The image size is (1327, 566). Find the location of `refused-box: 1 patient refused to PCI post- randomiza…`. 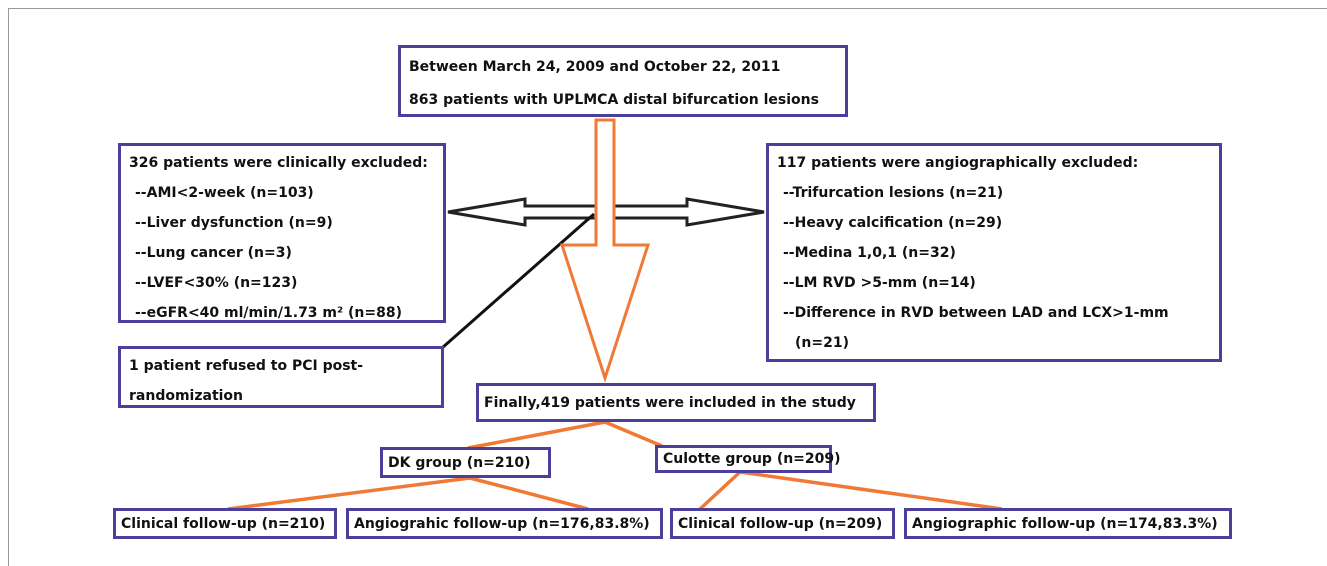

refused-box: 1 patient refused to PCI post- randomiza… is located at coordinates (281, 377).